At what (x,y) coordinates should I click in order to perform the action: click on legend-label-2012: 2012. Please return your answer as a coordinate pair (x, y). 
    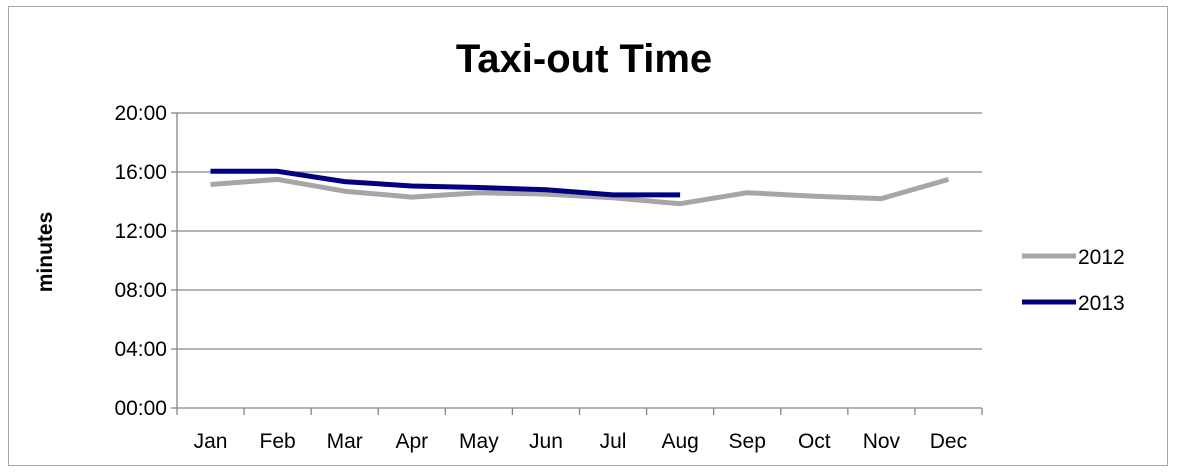
    Looking at the image, I should click on (1101, 257).